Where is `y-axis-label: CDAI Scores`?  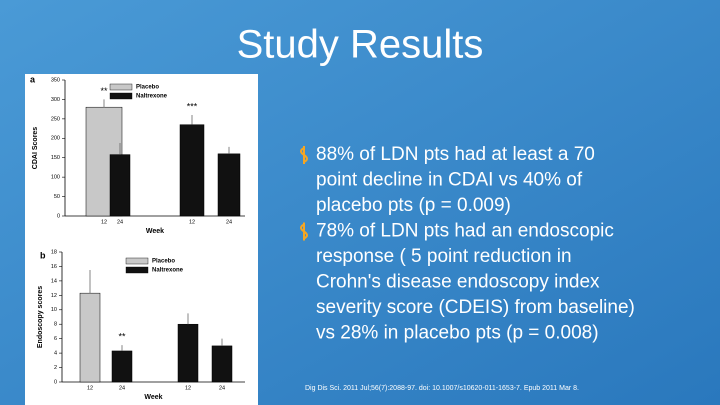
y-axis-label: CDAI Scores is located at coordinates (35, 148).